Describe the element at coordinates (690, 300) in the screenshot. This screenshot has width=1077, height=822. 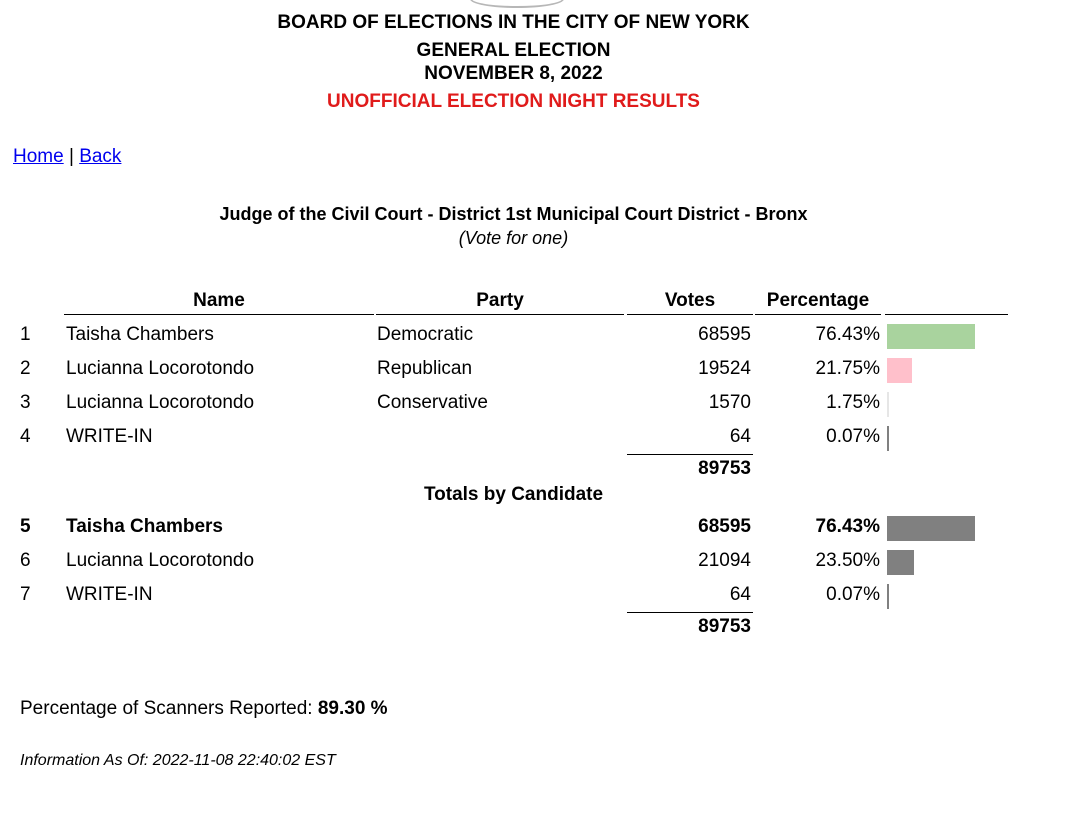
I see `column-header-votes: Votes` at that location.